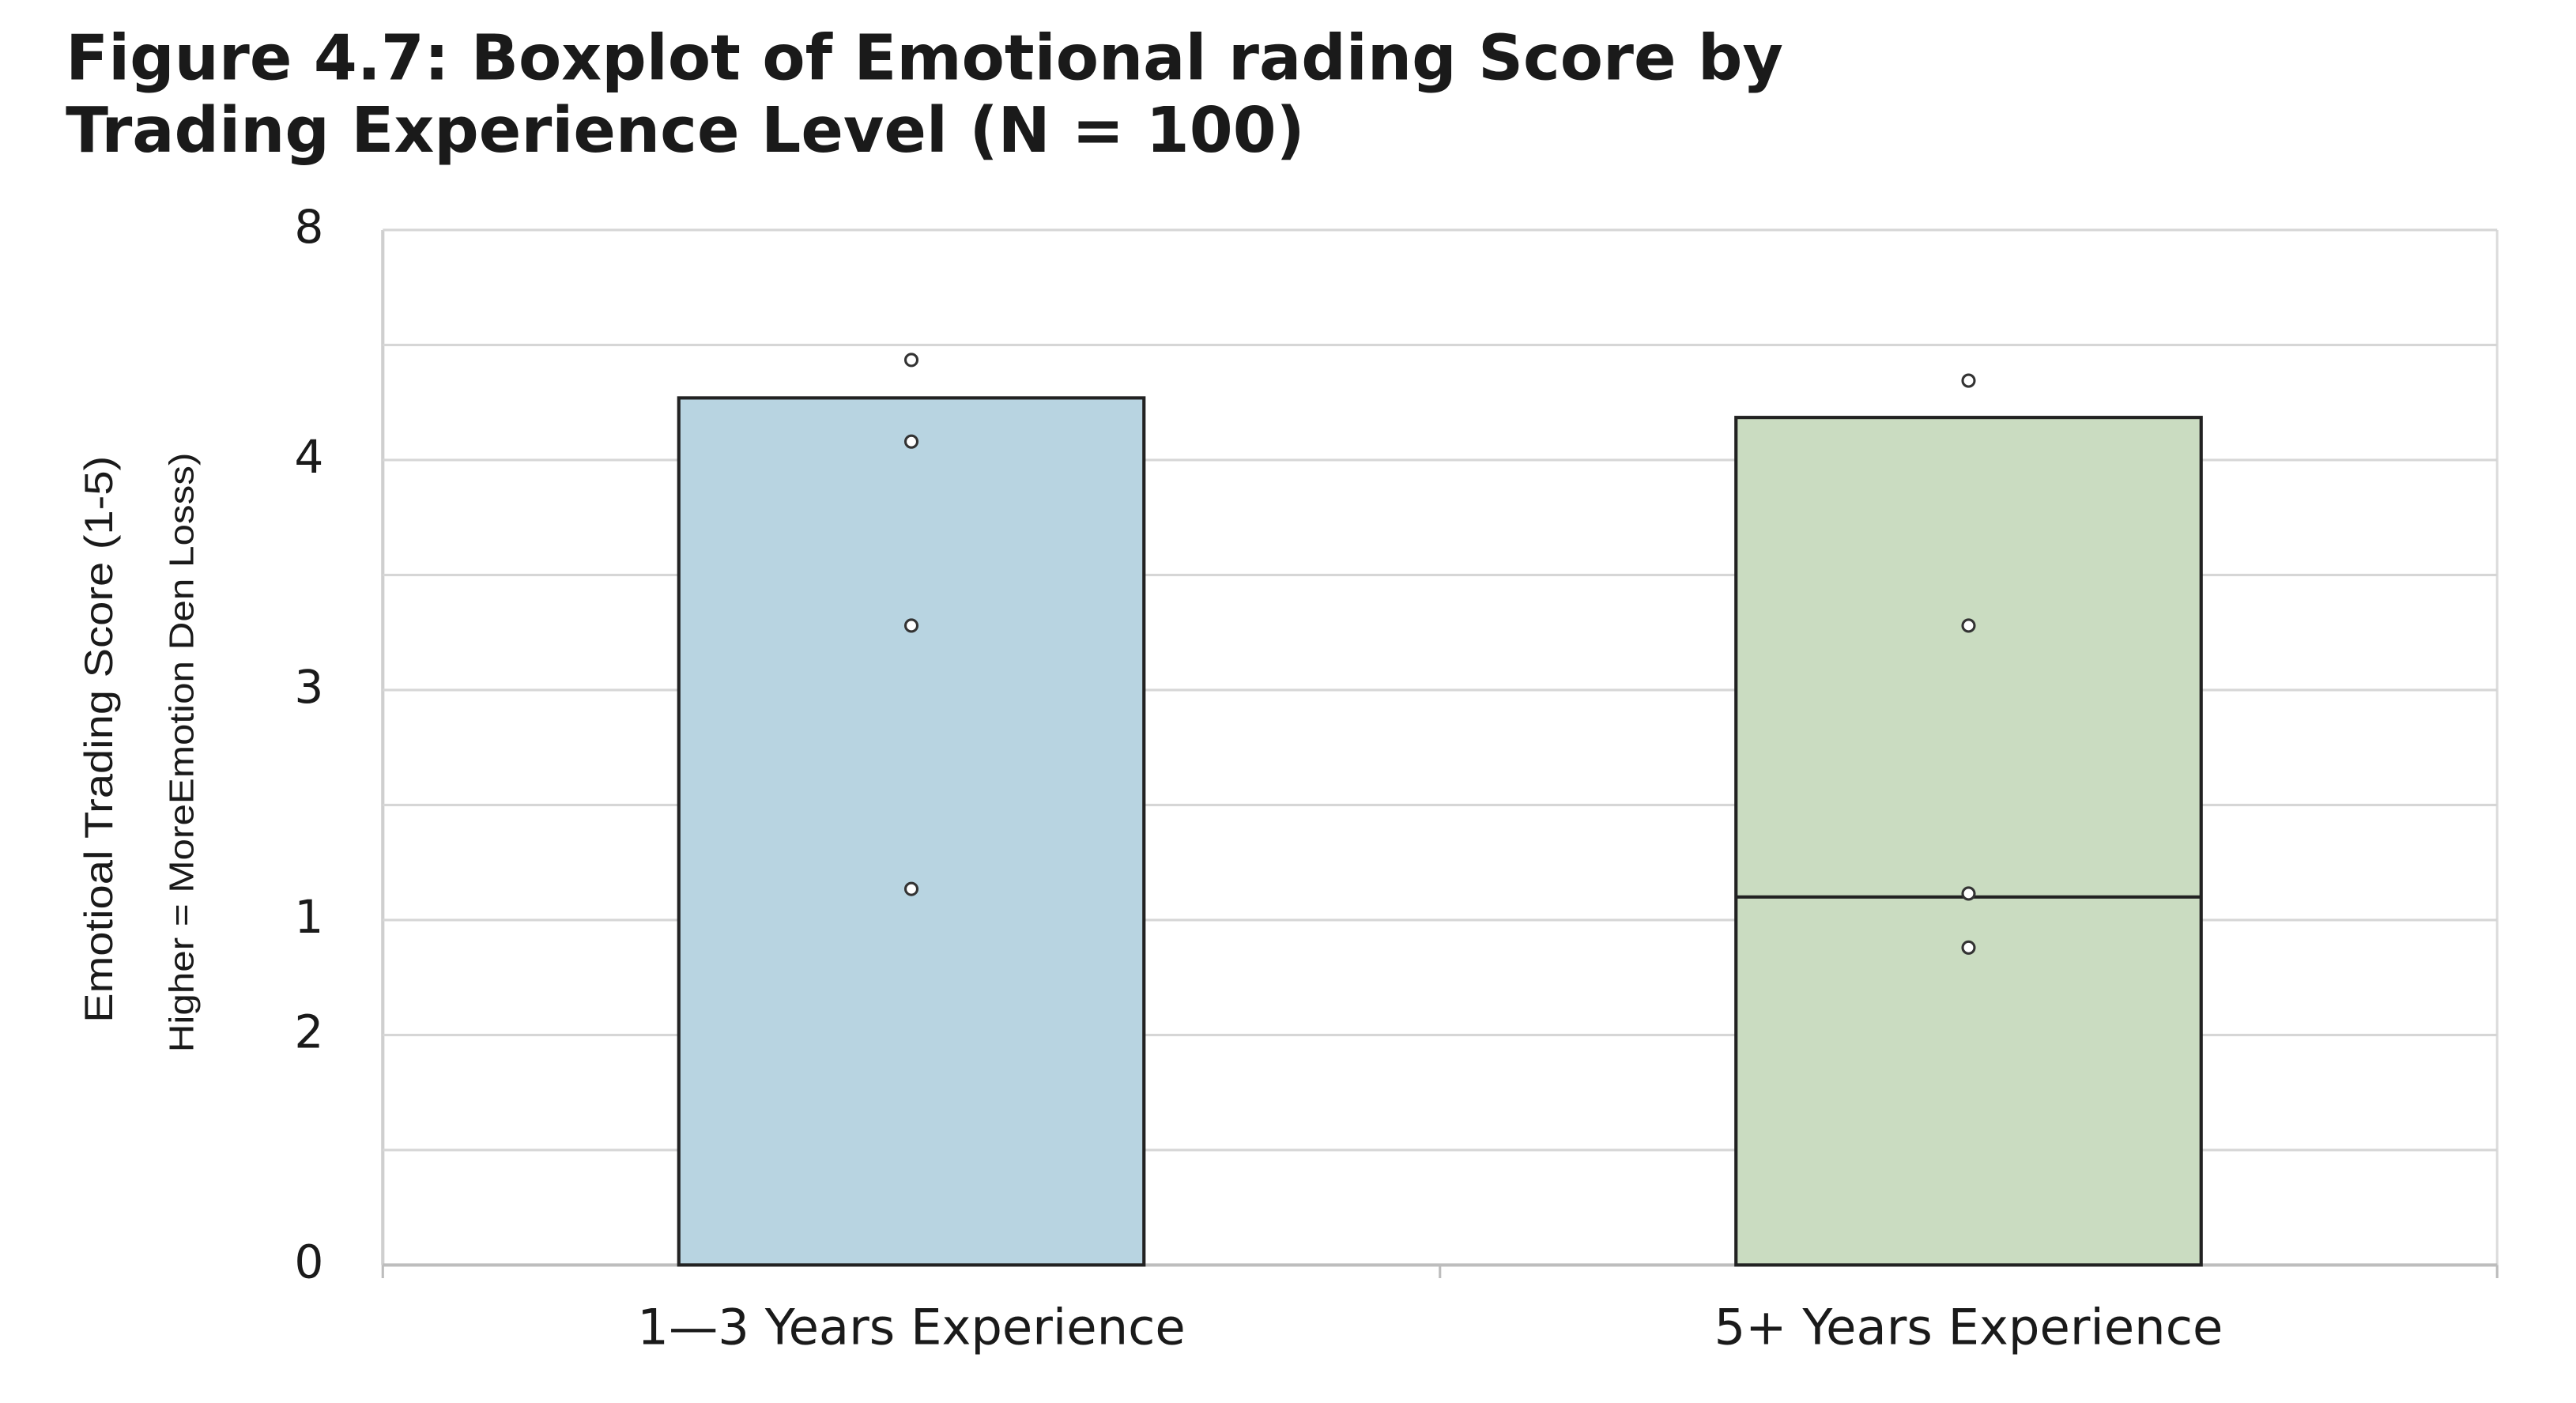  Describe the element at coordinates (181, 753) in the screenshot. I see `y-axis-sublabel: Higher = MoreEmotion Den Losss)` at that location.